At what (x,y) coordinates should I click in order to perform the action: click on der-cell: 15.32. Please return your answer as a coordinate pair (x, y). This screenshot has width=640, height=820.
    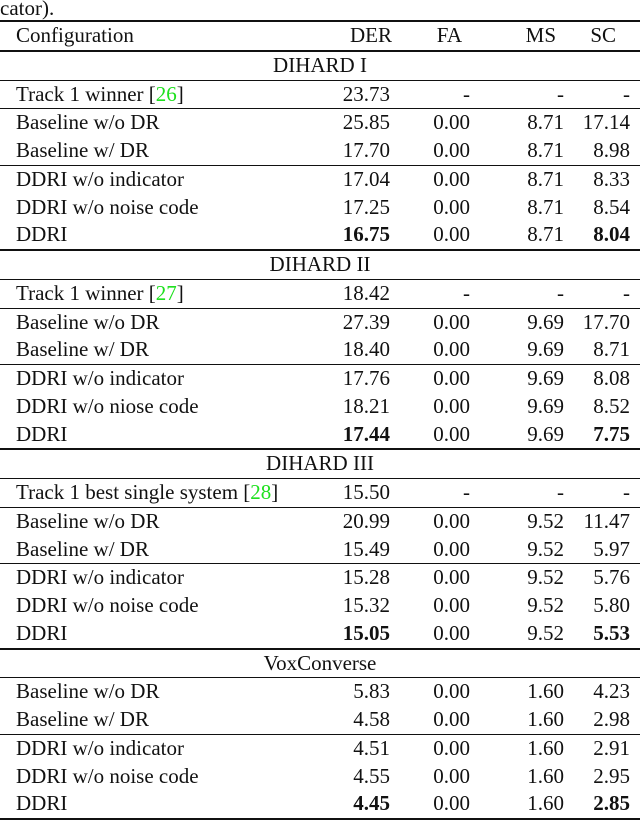
    Looking at the image, I should click on (362, 606).